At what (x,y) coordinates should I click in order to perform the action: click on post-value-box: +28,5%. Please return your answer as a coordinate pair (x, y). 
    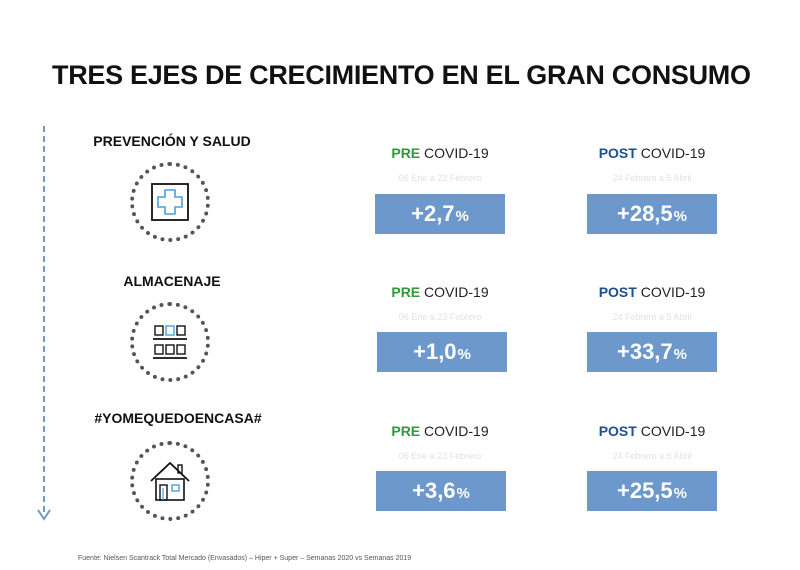
    Looking at the image, I should click on (652, 214).